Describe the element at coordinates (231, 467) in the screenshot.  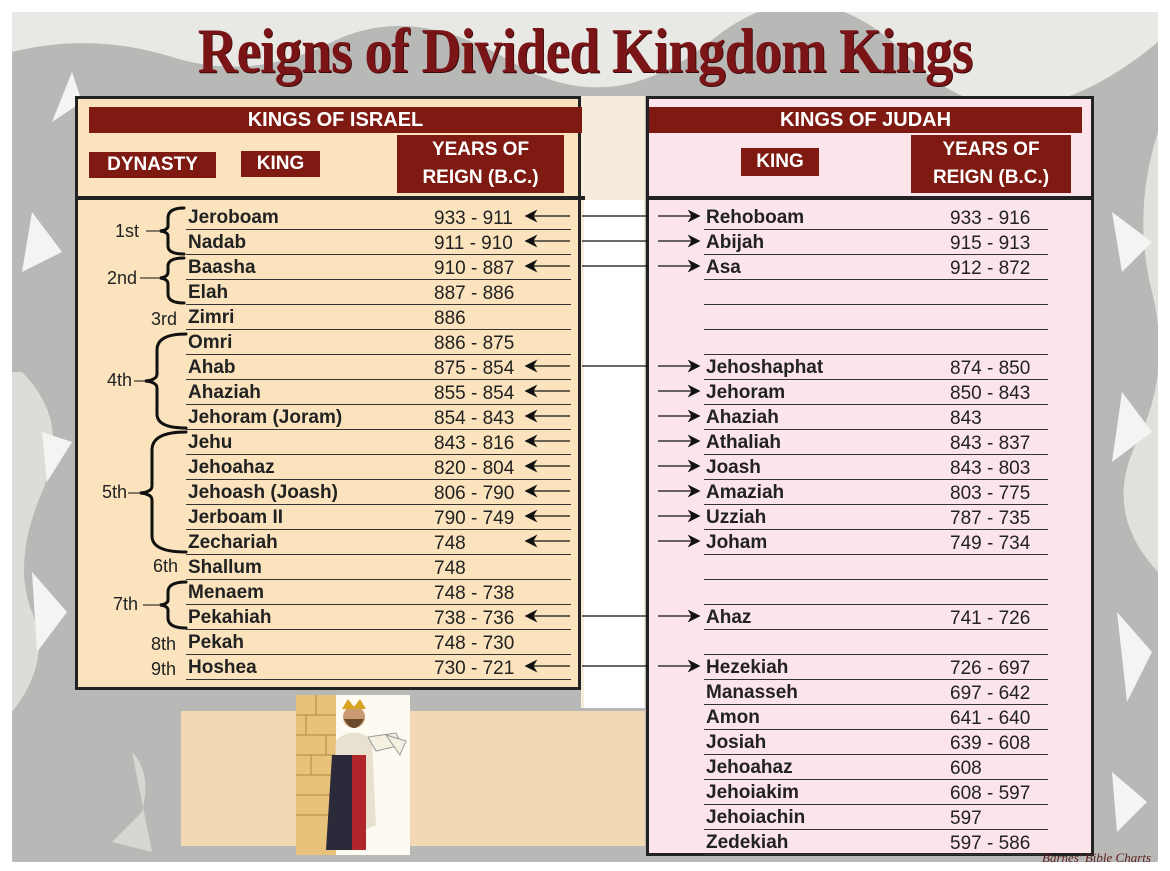
I see `israel-king-name: Jehoahaz` at that location.